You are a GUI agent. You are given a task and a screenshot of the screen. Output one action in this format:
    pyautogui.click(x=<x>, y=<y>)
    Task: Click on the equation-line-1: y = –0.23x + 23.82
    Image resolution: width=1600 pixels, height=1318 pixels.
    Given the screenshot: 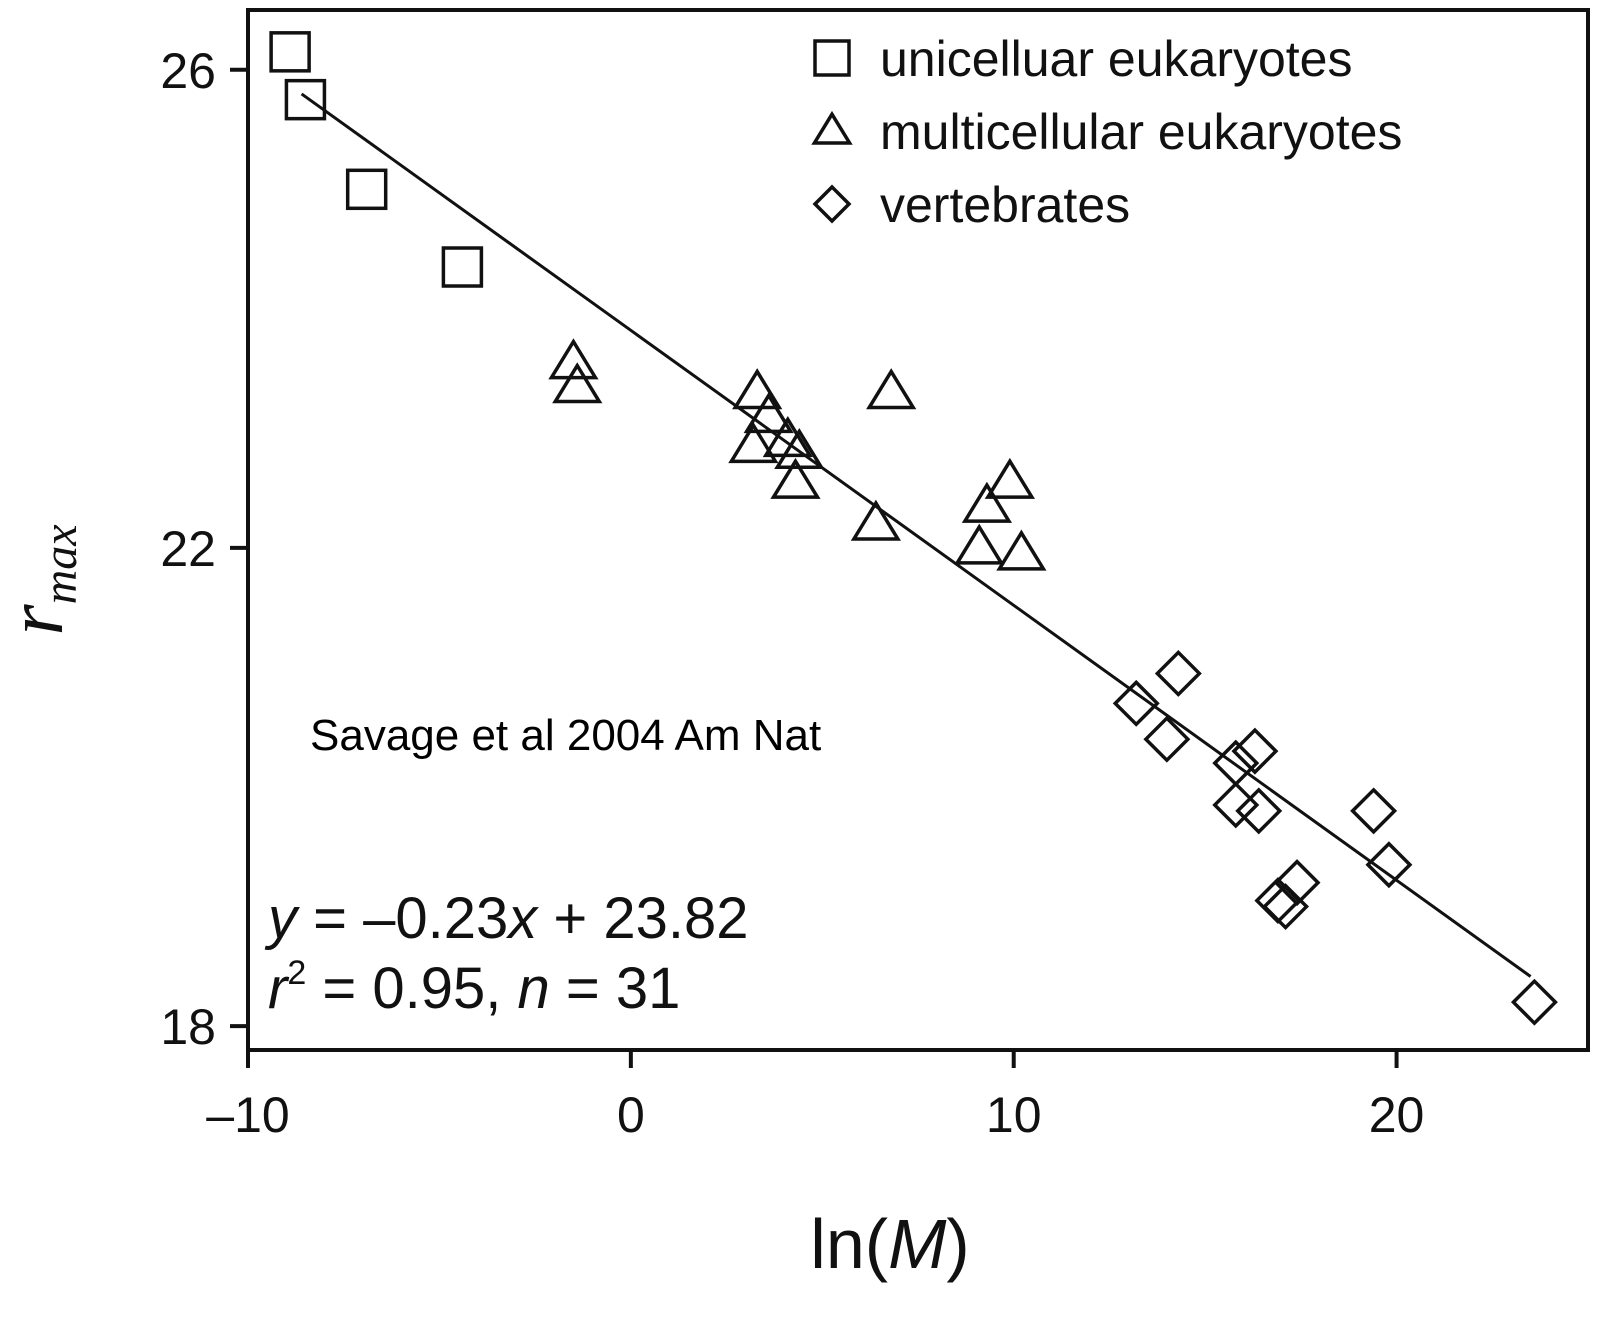 What is the action you would take?
    pyautogui.click(x=506, y=918)
    